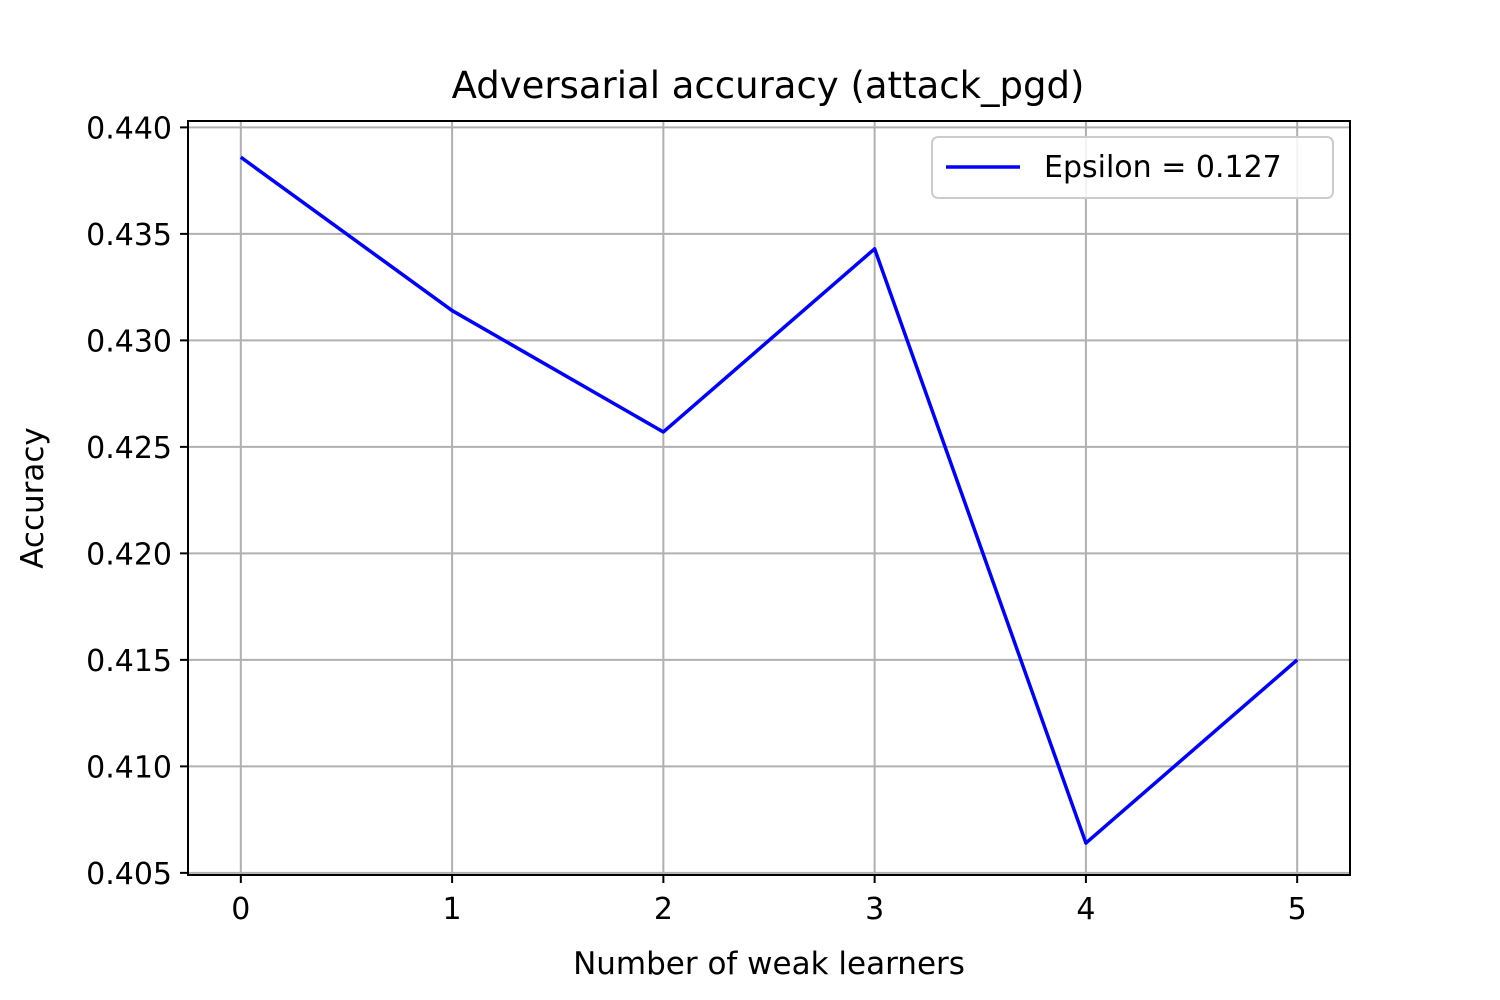  Describe the element at coordinates (129, 874) in the screenshot. I see `y-tick-label: 0.405` at that location.